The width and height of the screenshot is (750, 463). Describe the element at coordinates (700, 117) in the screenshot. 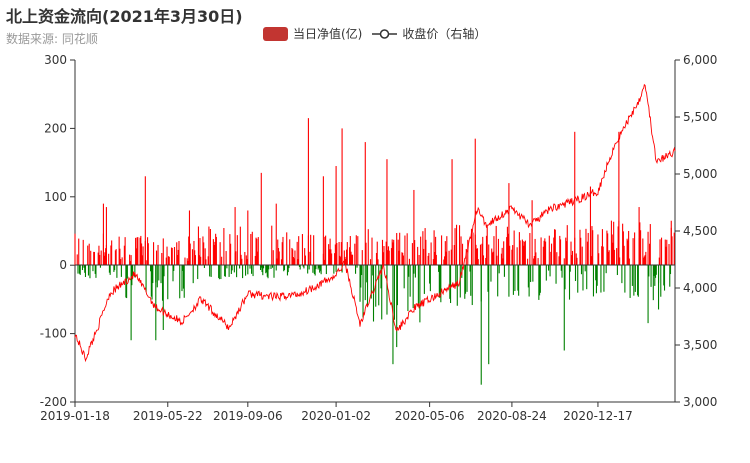

I see `y-right-tick-label: 5,500` at that location.